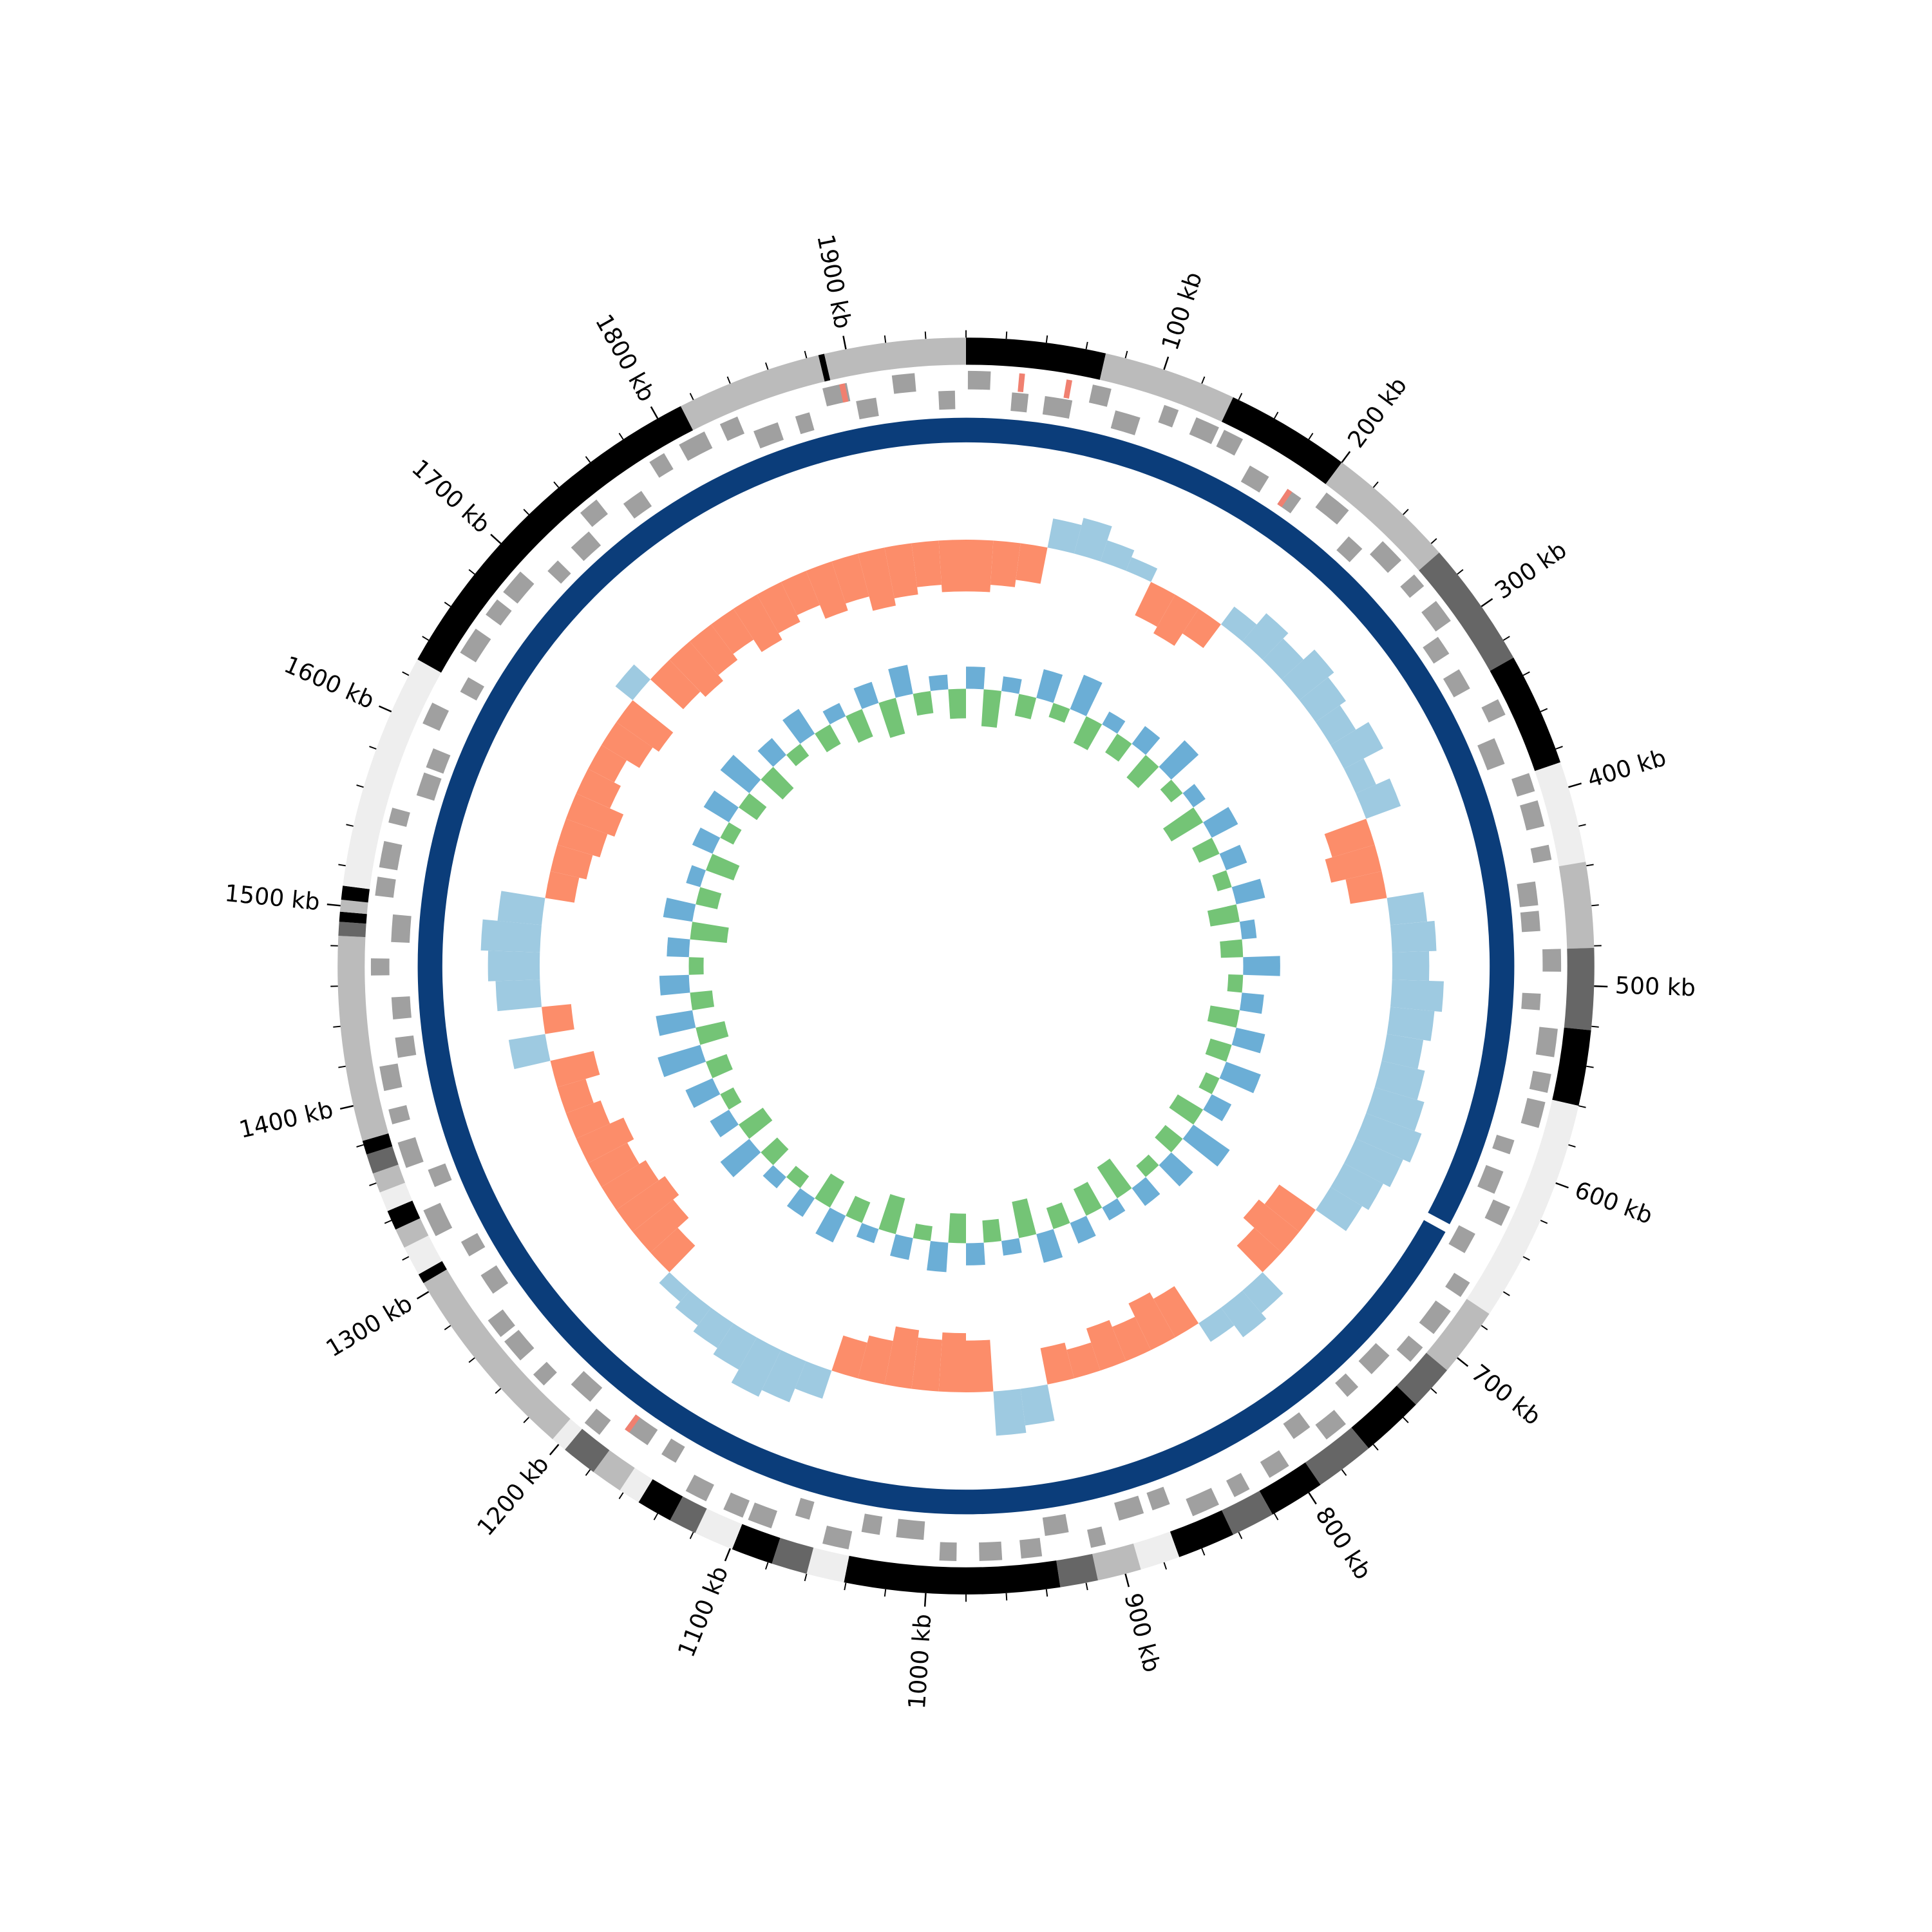 The width and height of the screenshot is (1932, 1932). What do you see at coordinates (1240, 821) in the screenshot?
I see `ring-segment` at bounding box center [1240, 821].